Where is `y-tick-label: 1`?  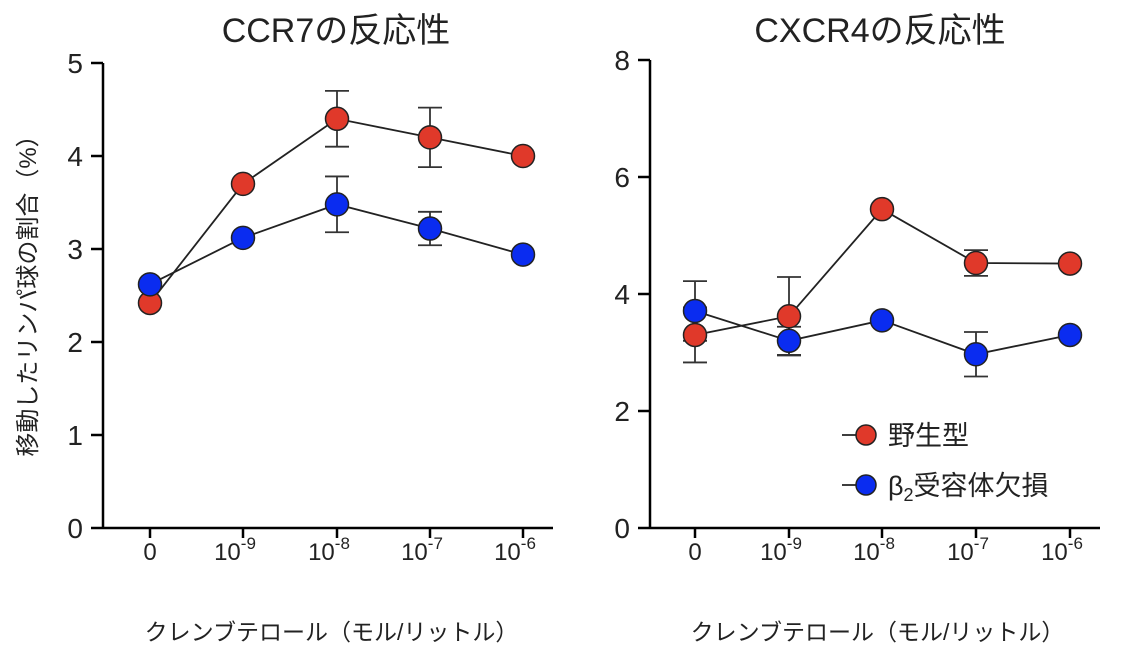 y-tick-label: 1 is located at coordinates (75, 435).